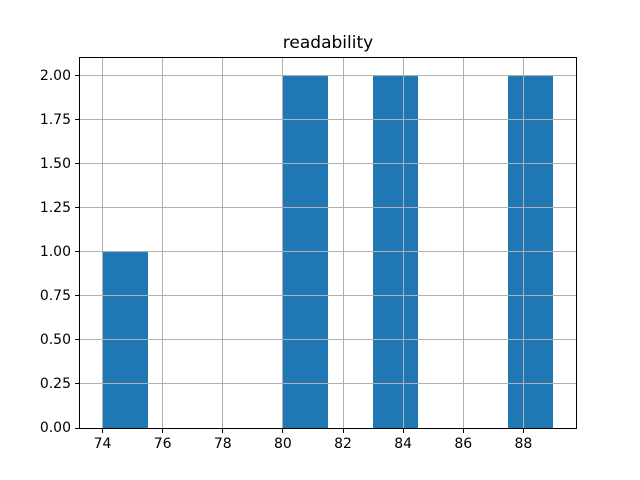 The image size is (640, 480). What do you see at coordinates (102, 444) in the screenshot?
I see `x-tick-label: 74` at bounding box center [102, 444].